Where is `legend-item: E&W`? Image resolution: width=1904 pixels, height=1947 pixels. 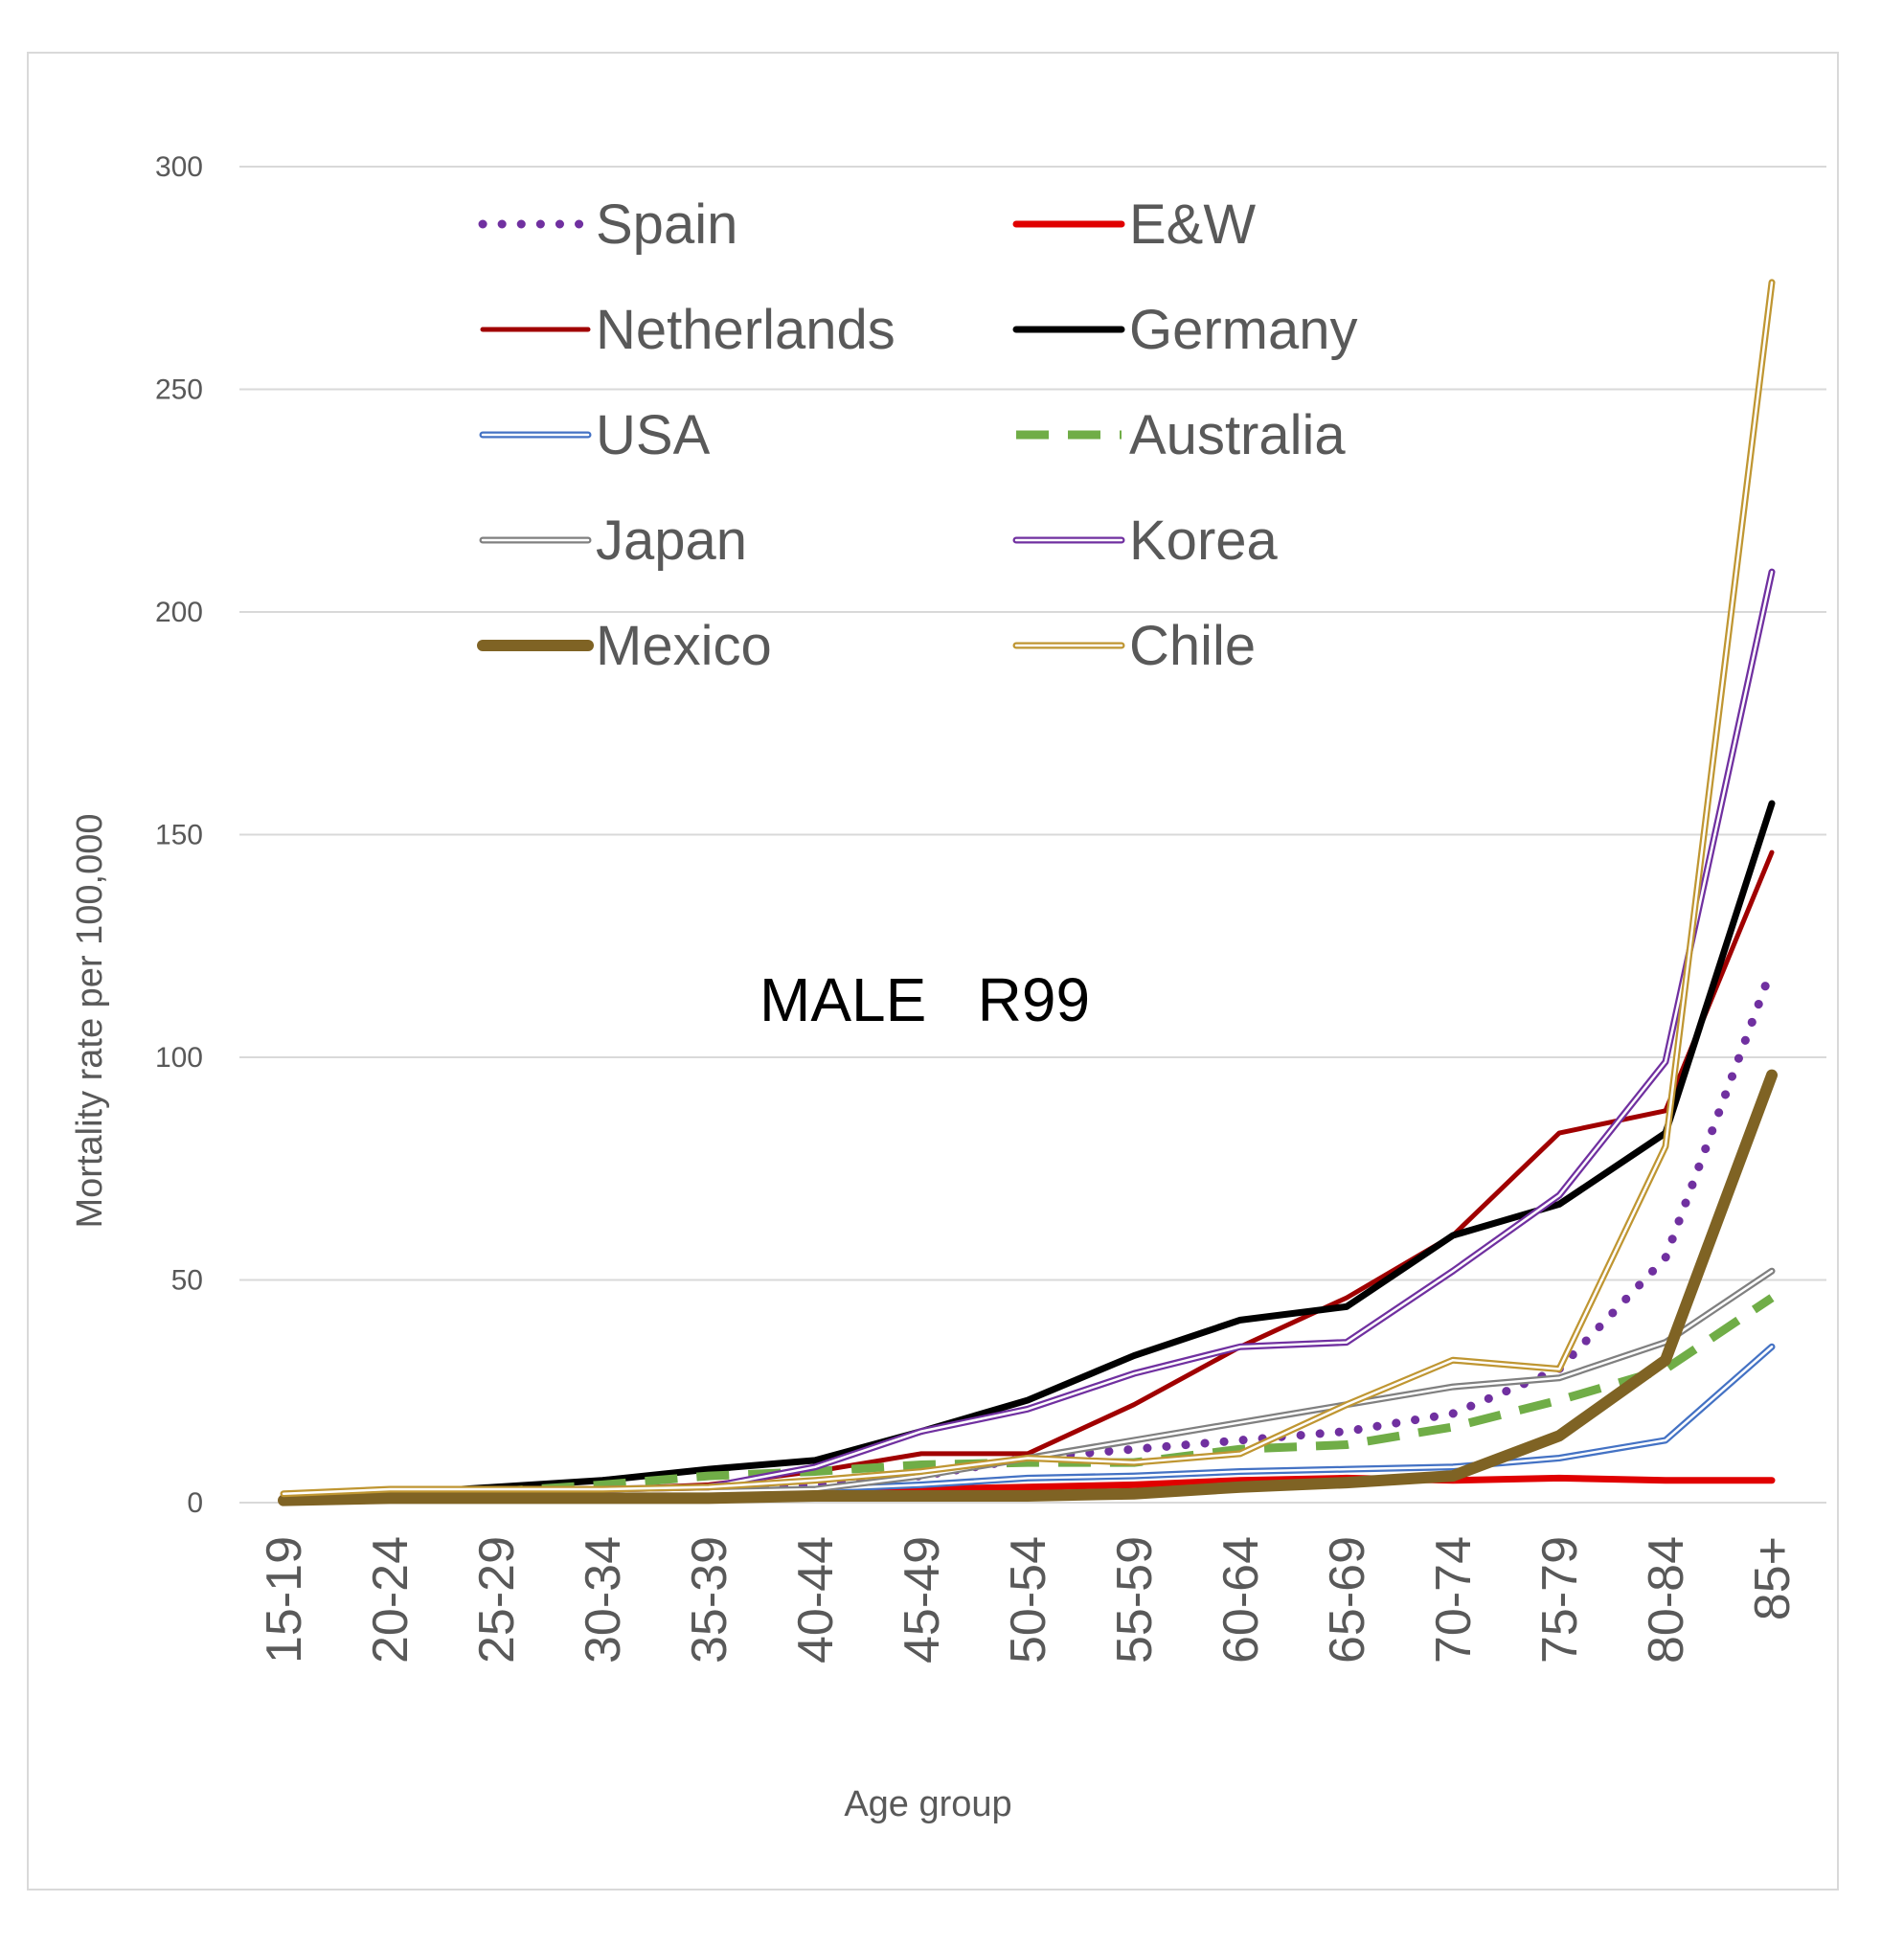 legend-item: E&W is located at coordinates (1134, 225).